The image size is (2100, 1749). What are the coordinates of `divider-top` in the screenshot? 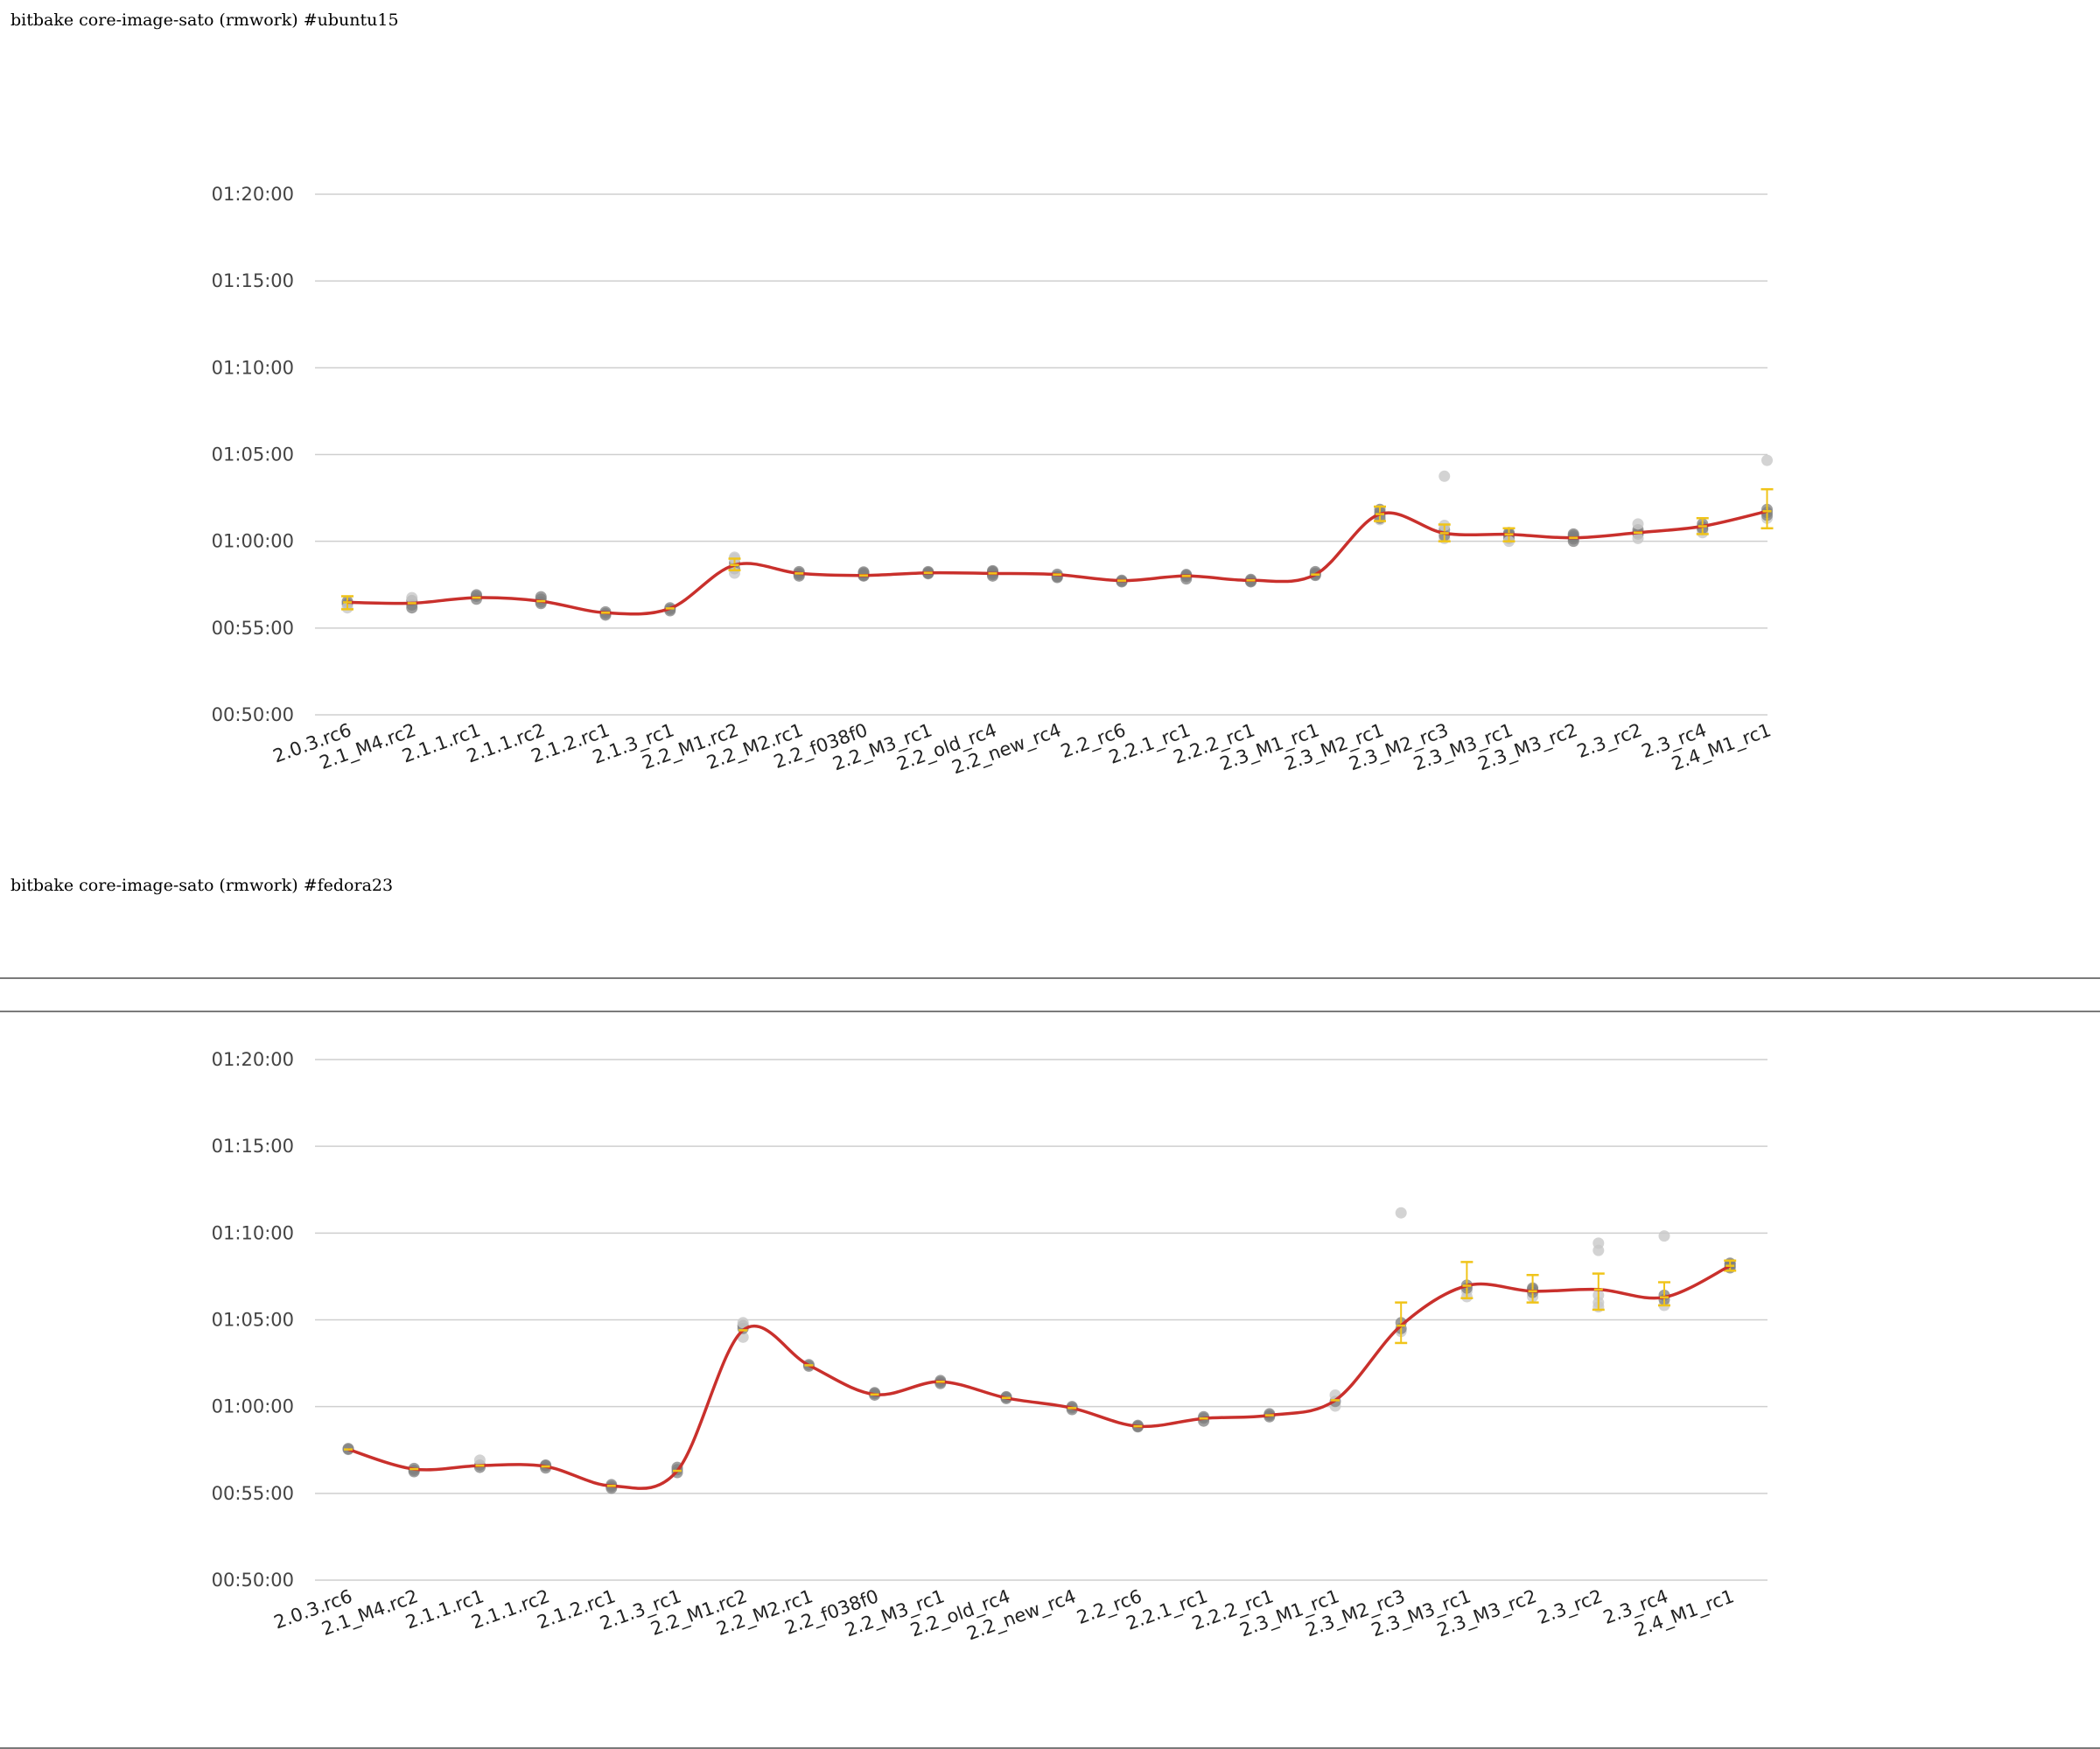 It's located at (1050, 978).